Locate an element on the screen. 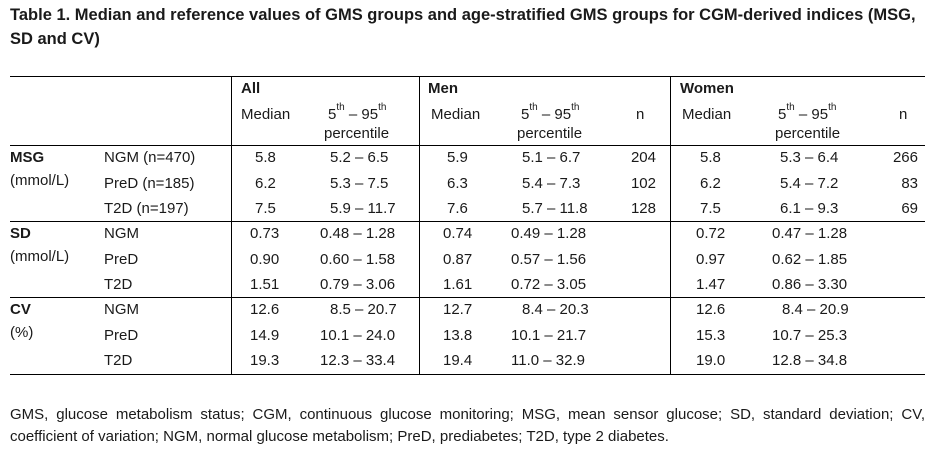 This screenshot has width=936, height=473. women-range: 12.8 – 34.8 is located at coordinates (810, 360).